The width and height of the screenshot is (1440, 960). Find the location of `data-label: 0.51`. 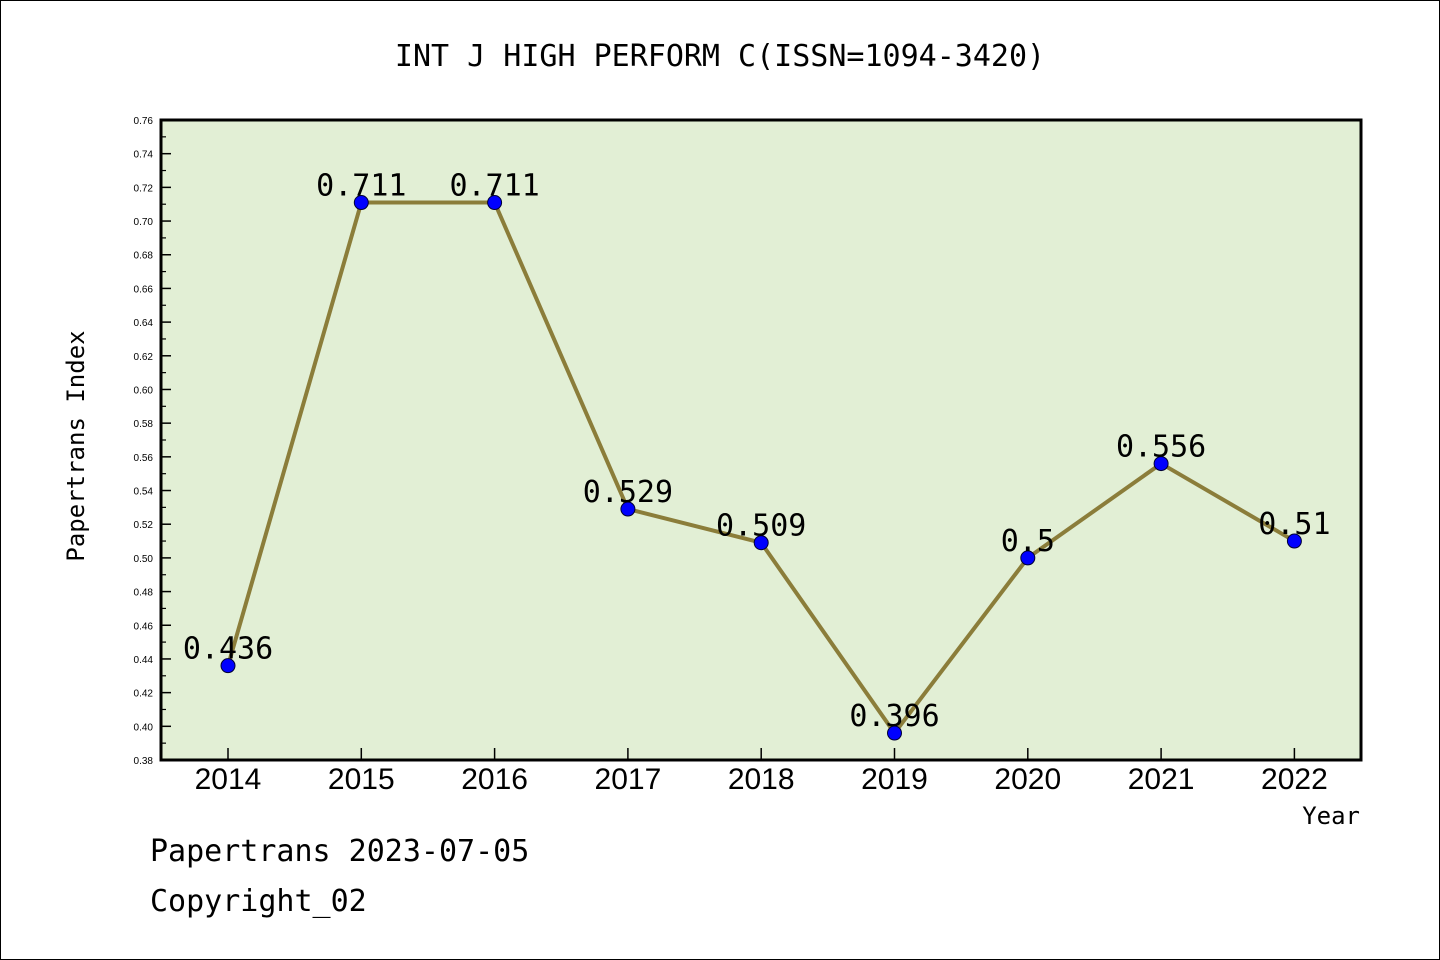

data-label: 0.51 is located at coordinates (1294, 524).